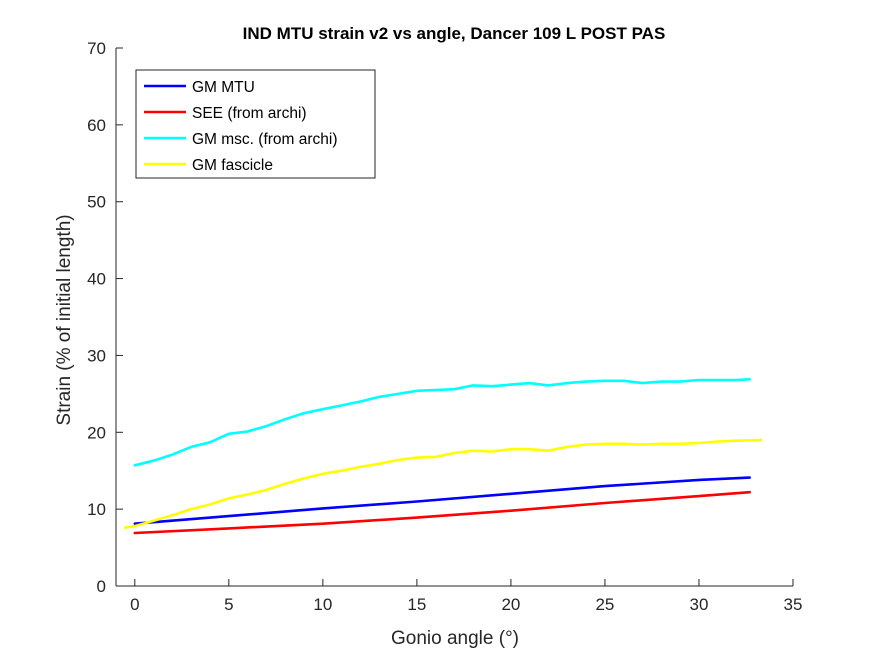  What do you see at coordinates (793, 604) in the screenshot?
I see `x-tick-label: 35` at bounding box center [793, 604].